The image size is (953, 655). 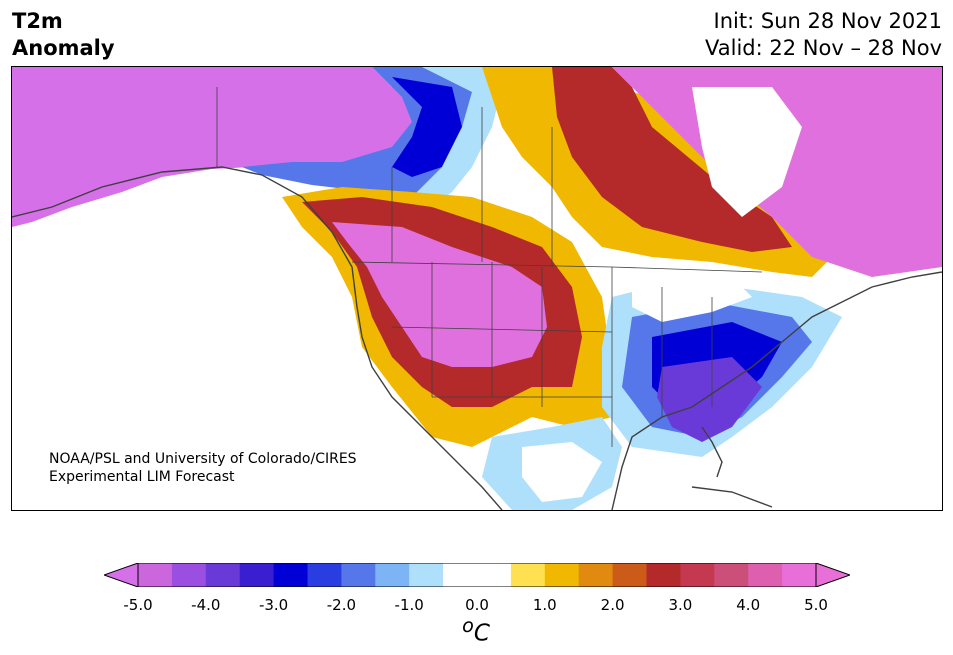 I want to click on colorbar-tick-label: -3.0, so click(x=273, y=605).